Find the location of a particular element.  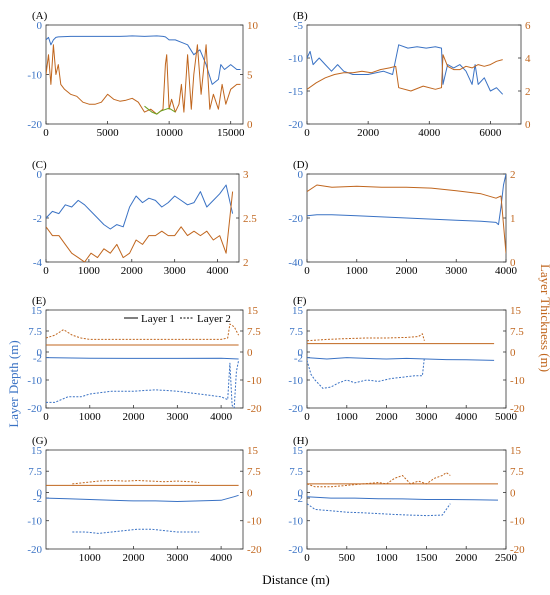

y-tick-label-right: 2.5 is located at coordinates (250, 219).